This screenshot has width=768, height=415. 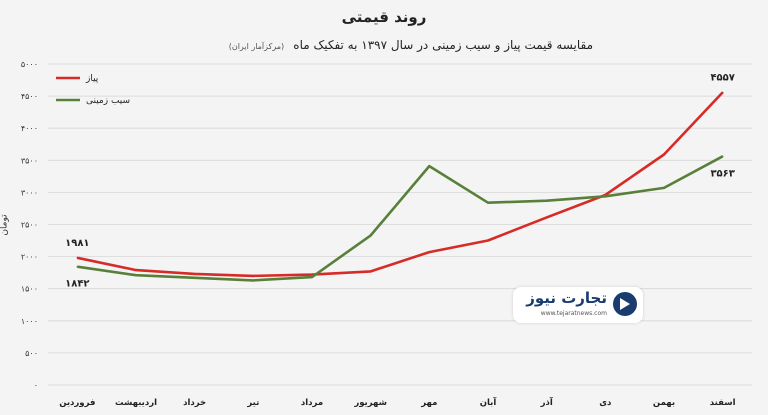 What do you see at coordinates (428, 403) in the screenshot?
I see `x-tick-label: مهر` at bounding box center [428, 403].